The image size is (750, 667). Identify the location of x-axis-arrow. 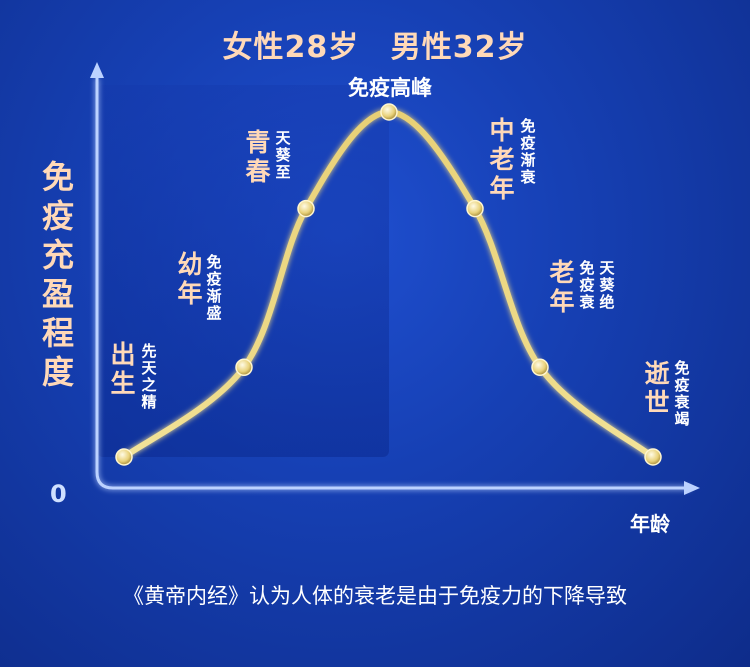
(692, 488).